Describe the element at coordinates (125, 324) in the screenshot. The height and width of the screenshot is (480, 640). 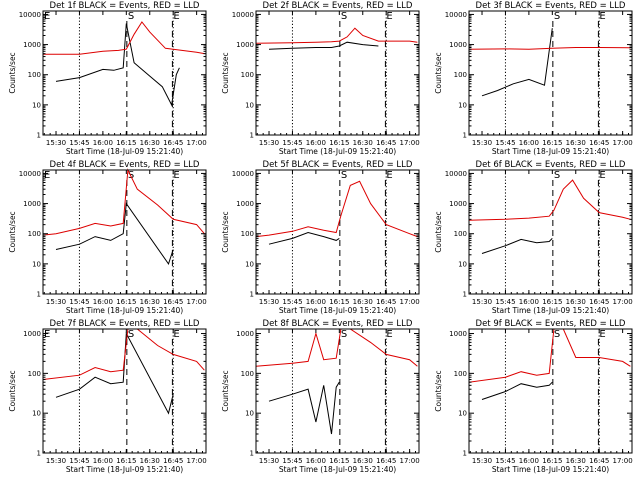
I see `chart-title: Det 7f BLACK = Events, RED = LLD` at that location.